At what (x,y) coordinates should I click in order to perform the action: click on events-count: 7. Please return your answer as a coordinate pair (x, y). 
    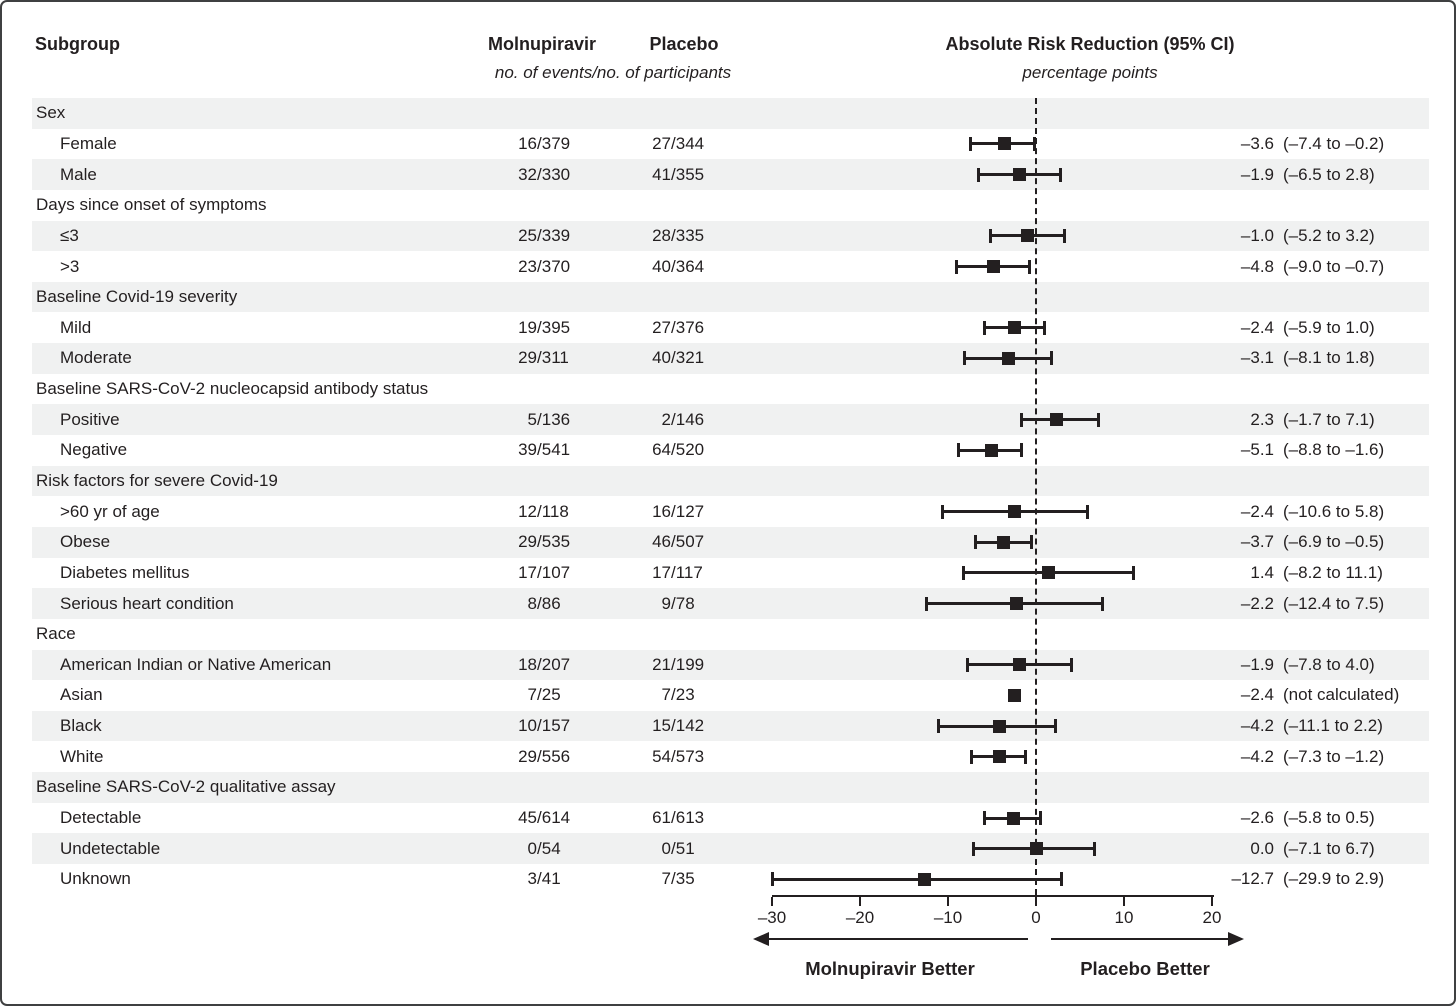
    Looking at the image, I should click on (666, 695).